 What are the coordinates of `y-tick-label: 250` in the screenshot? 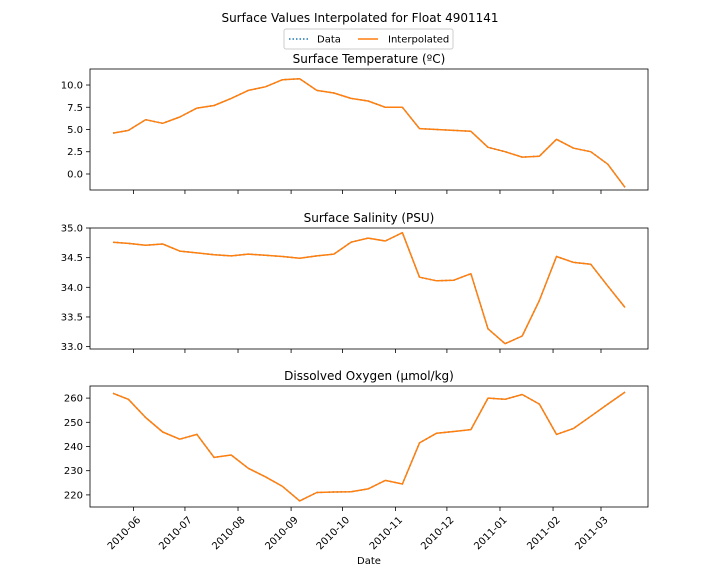 It's located at (73, 423).